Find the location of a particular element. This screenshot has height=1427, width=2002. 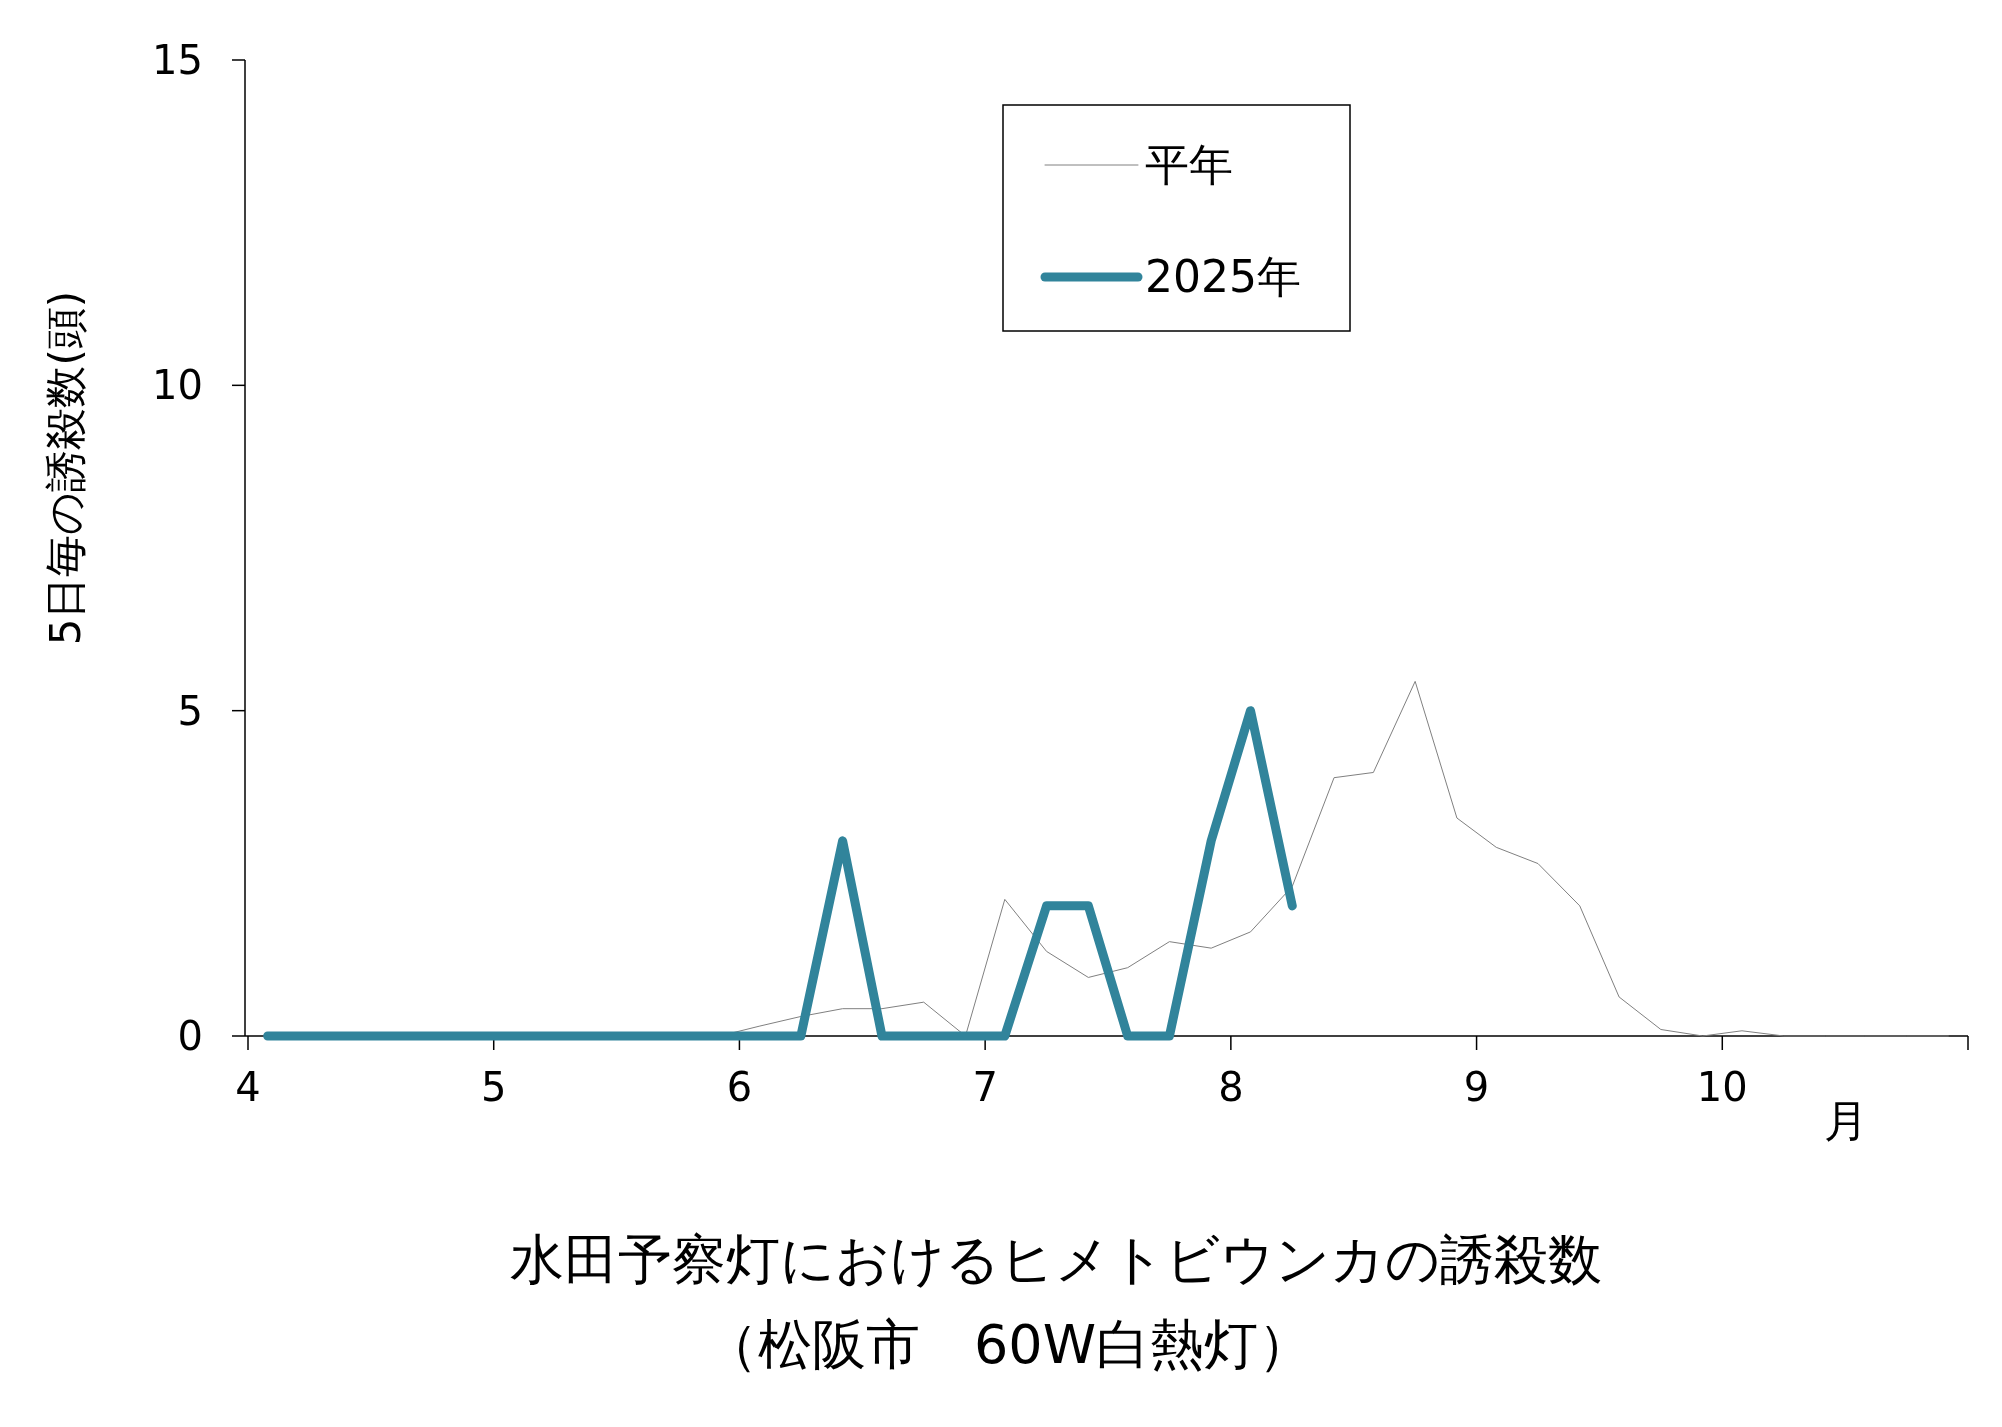

x-axis-title: 月 is located at coordinates (1846, 1120).